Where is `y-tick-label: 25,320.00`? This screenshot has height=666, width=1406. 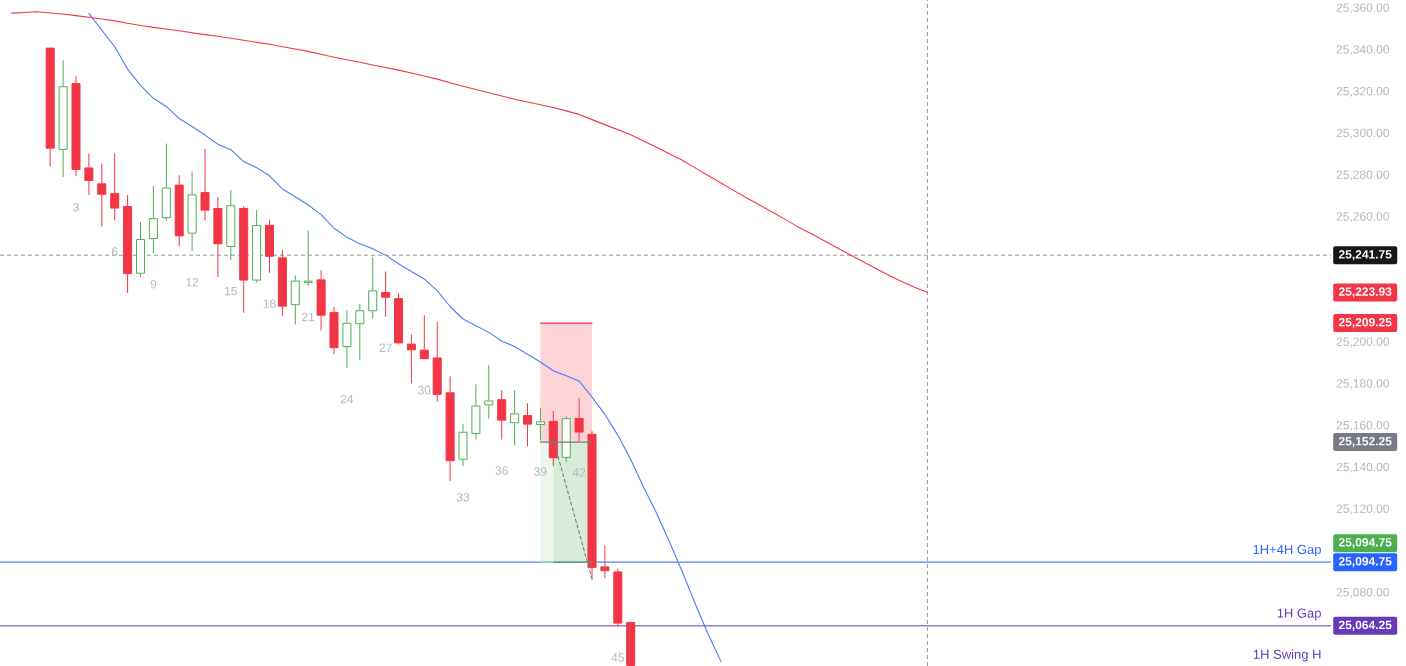 y-tick-label: 25,320.00 is located at coordinates (1363, 91).